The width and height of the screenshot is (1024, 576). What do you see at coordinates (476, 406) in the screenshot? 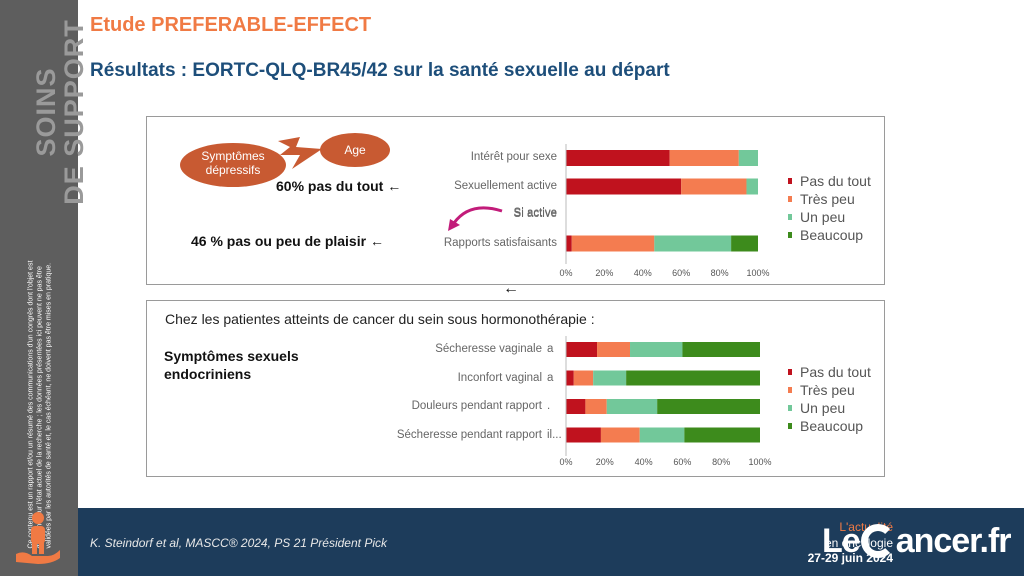
I see `category-label: Douleurs pendant rapport` at bounding box center [476, 406].